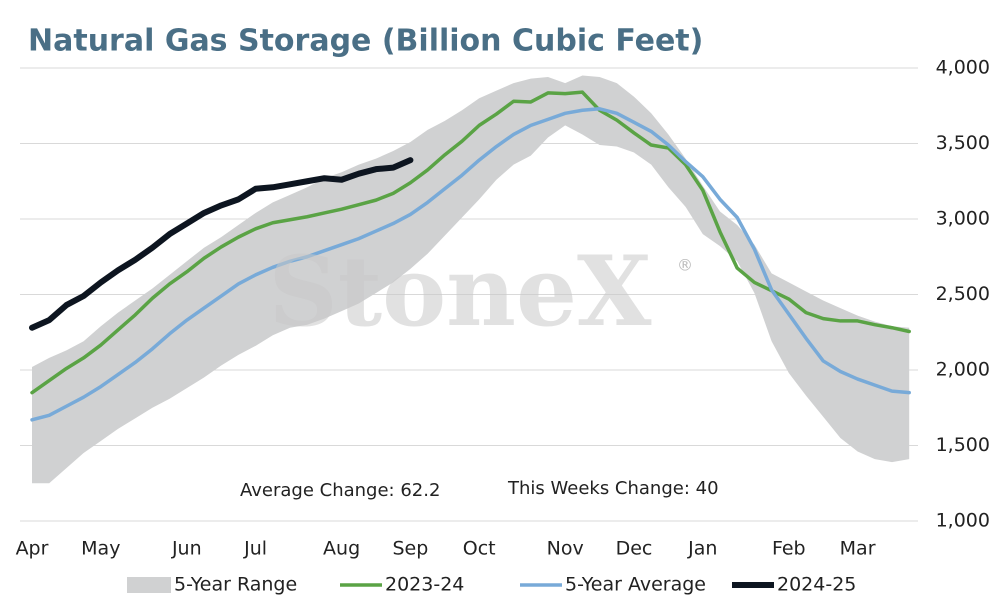 The height and width of the screenshot is (607, 995). Describe the element at coordinates (341, 549) in the screenshot. I see `x-tick-label: Aug` at that location.